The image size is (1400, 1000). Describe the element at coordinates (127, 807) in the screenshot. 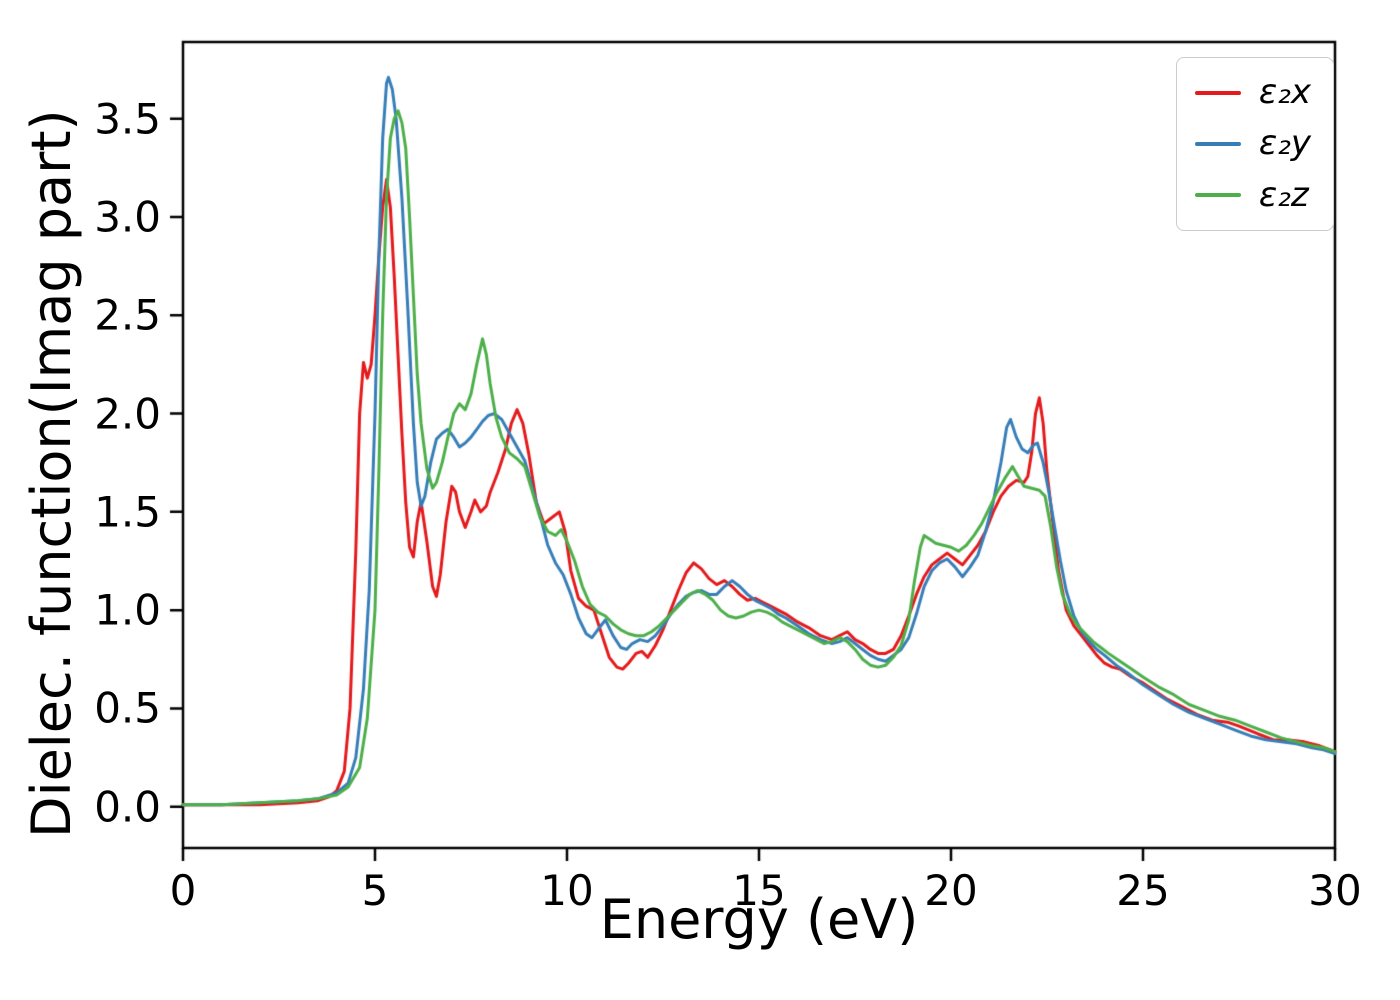

I see `y-tick-label: 0.0` at that location.